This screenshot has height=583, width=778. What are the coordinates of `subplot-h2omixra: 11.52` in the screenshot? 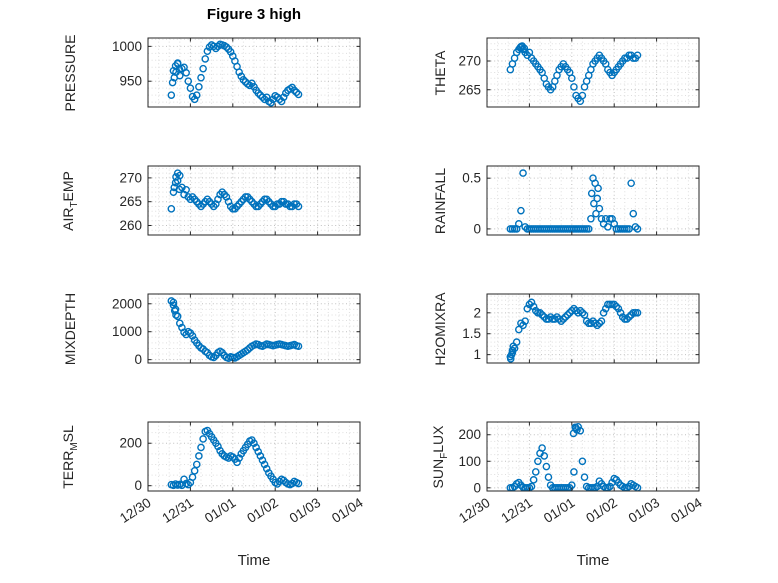 It's located at (581, 328).